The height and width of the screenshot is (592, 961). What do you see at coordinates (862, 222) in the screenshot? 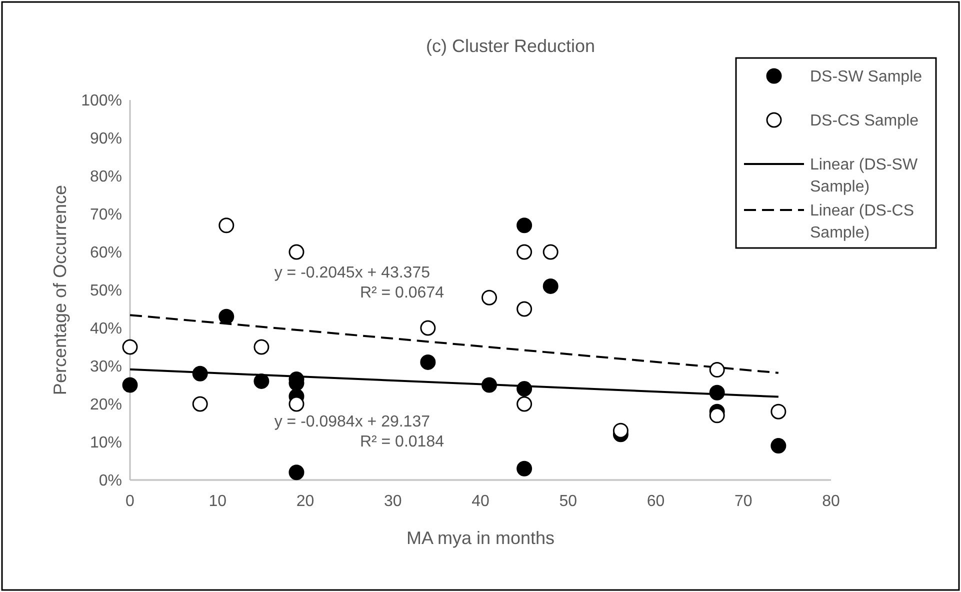
I see `legend-label: Linear (DS-CS Sample)` at bounding box center [862, 222].